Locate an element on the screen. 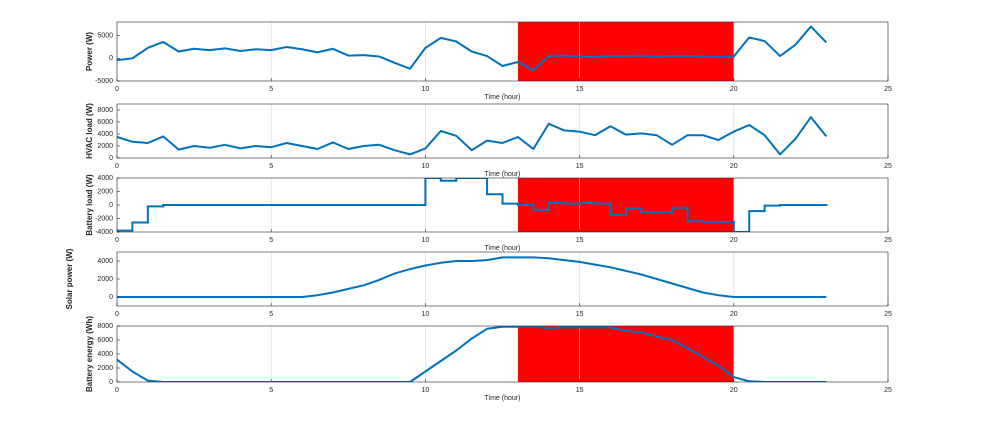  y-axis-label: HVAC load (W) is located at coordinates (89, 131).